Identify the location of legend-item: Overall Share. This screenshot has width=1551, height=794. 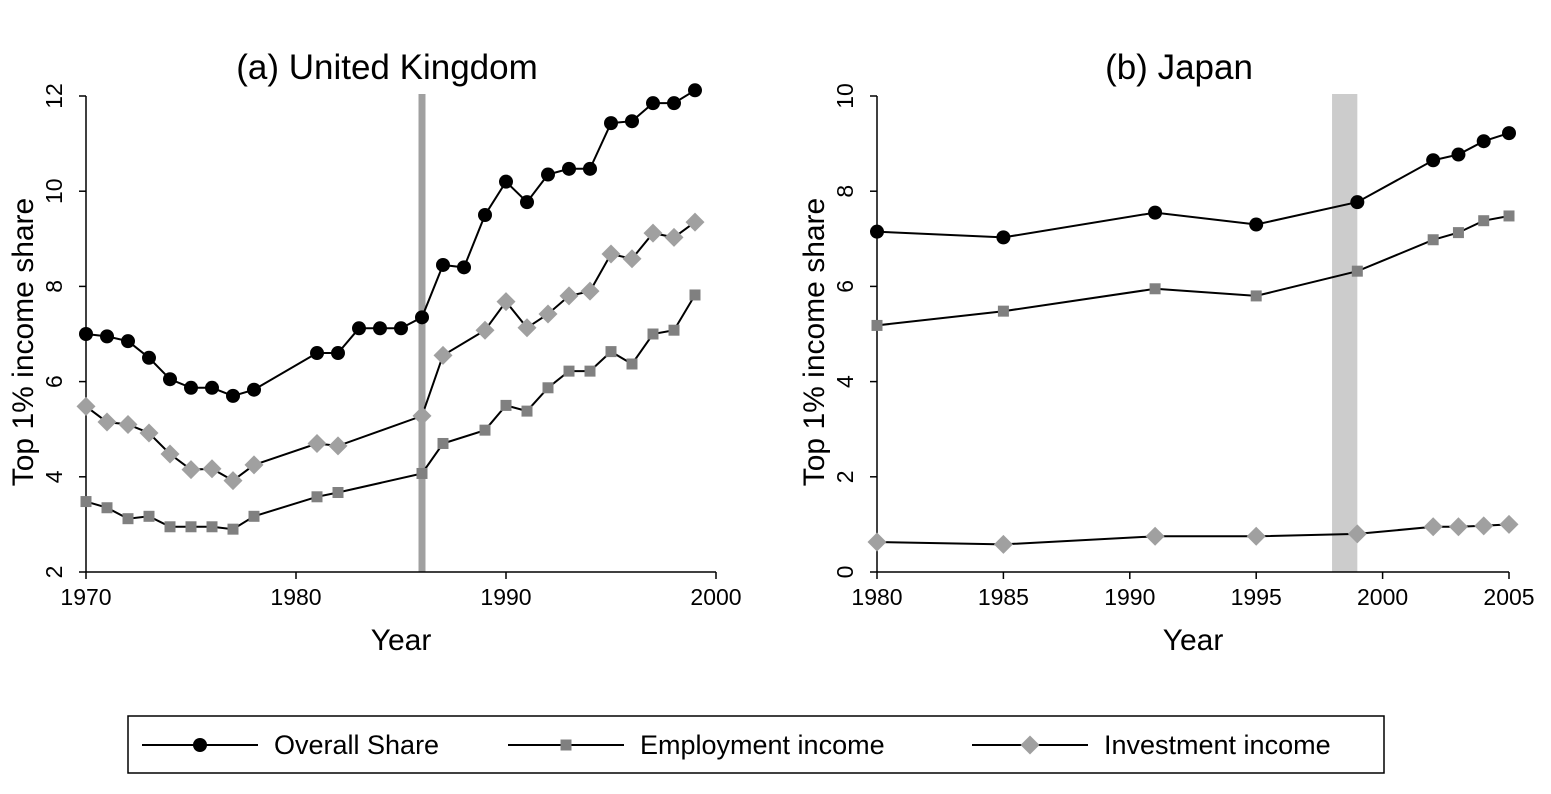
(290, 745).